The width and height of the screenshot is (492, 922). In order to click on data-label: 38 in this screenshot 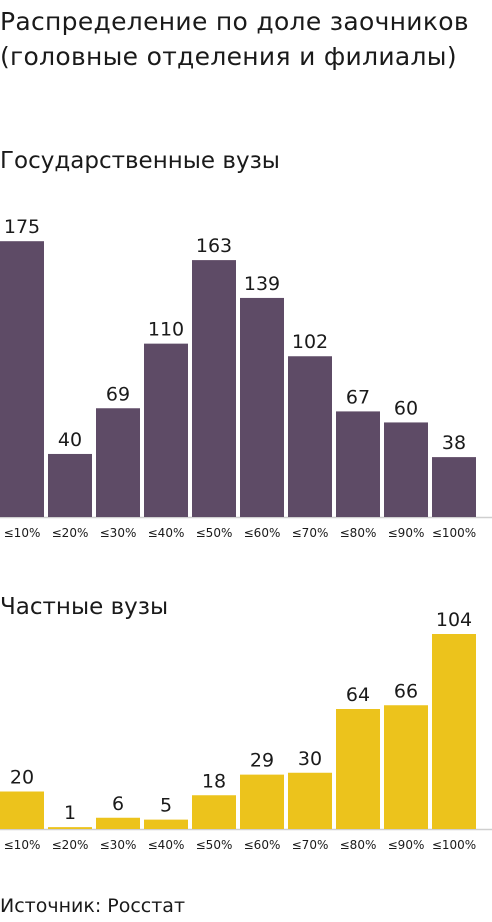, I will do `click(454, 443)`.